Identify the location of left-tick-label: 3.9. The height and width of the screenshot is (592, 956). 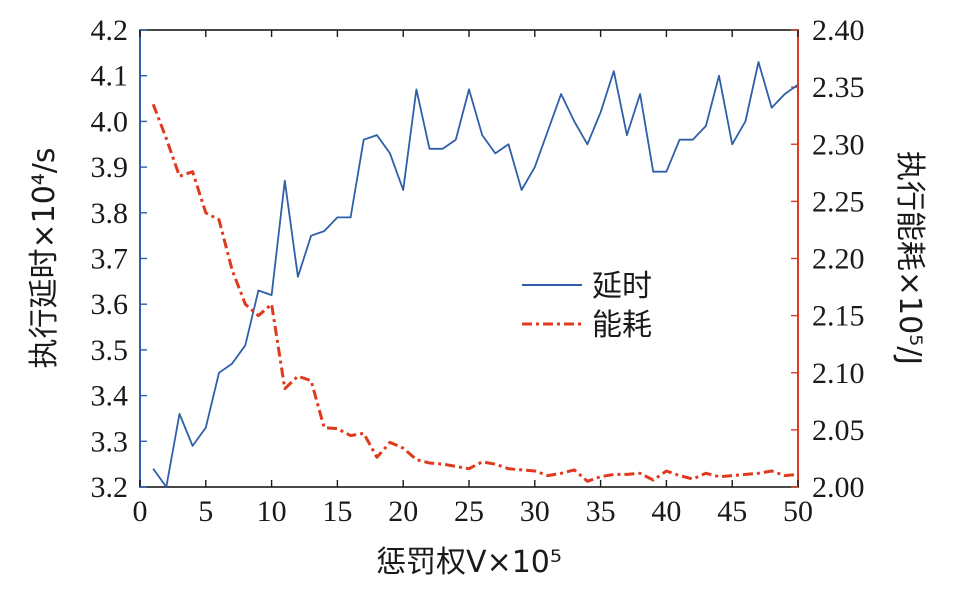
(110, 167).